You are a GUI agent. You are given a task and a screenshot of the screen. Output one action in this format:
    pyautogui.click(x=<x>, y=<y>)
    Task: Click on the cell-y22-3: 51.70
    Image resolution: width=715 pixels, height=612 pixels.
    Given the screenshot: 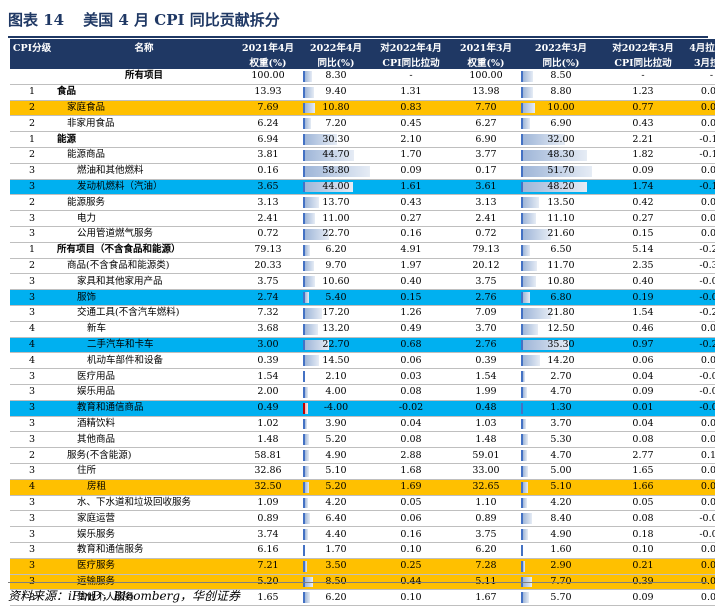 What is the action you would take?
    pyautogui.click(x=561, y=171)
    